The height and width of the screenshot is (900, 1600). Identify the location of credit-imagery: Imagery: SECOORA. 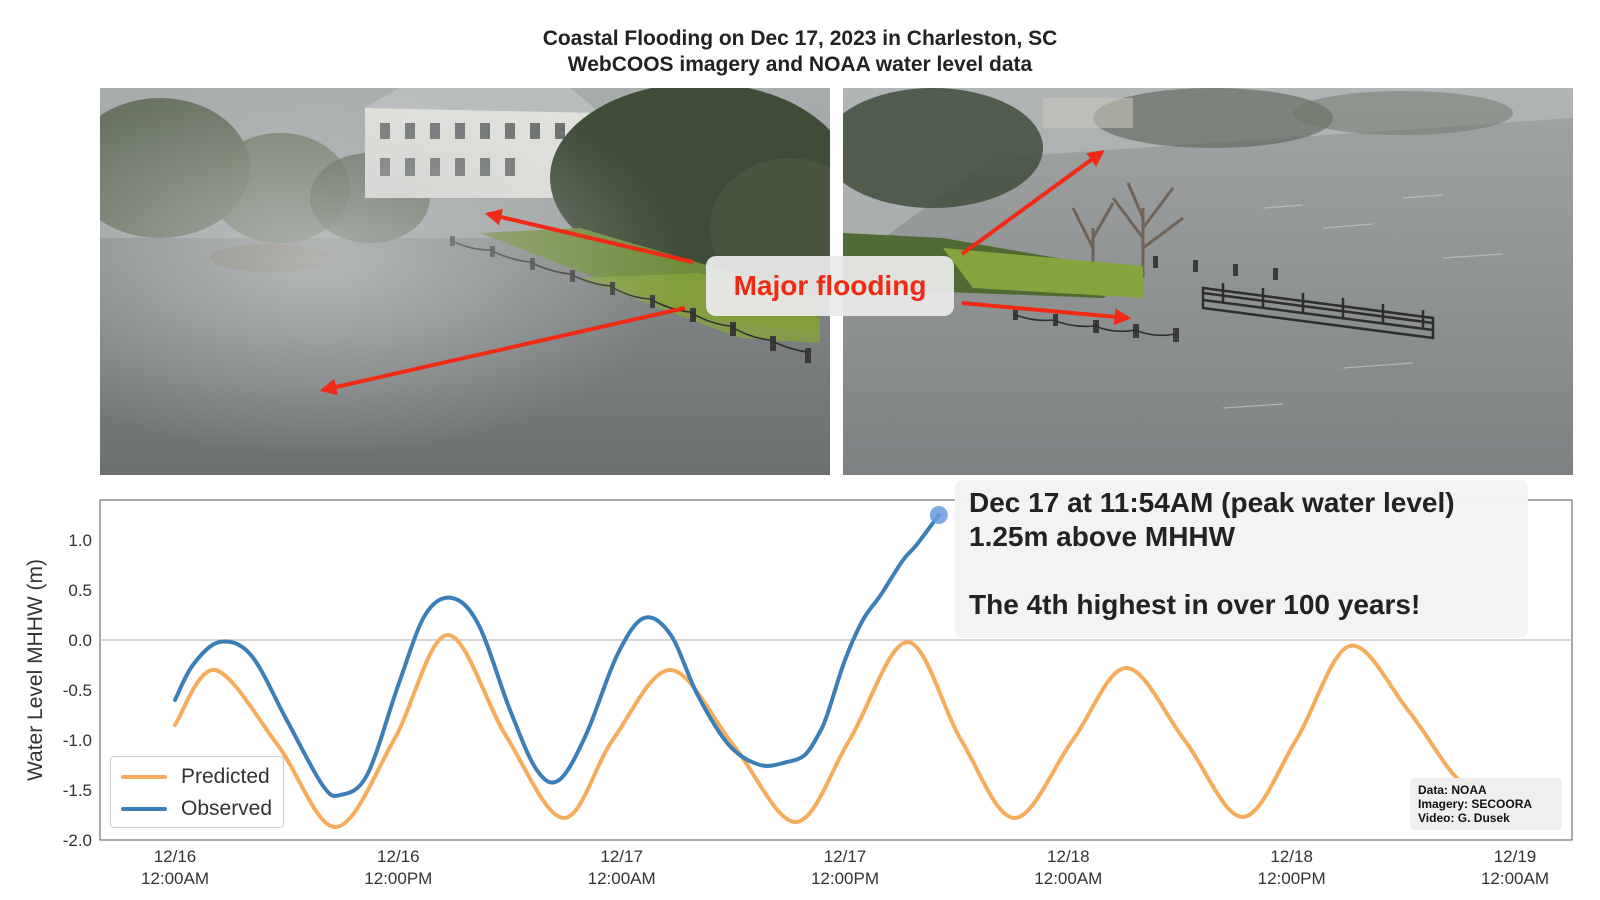
(1475, 804).